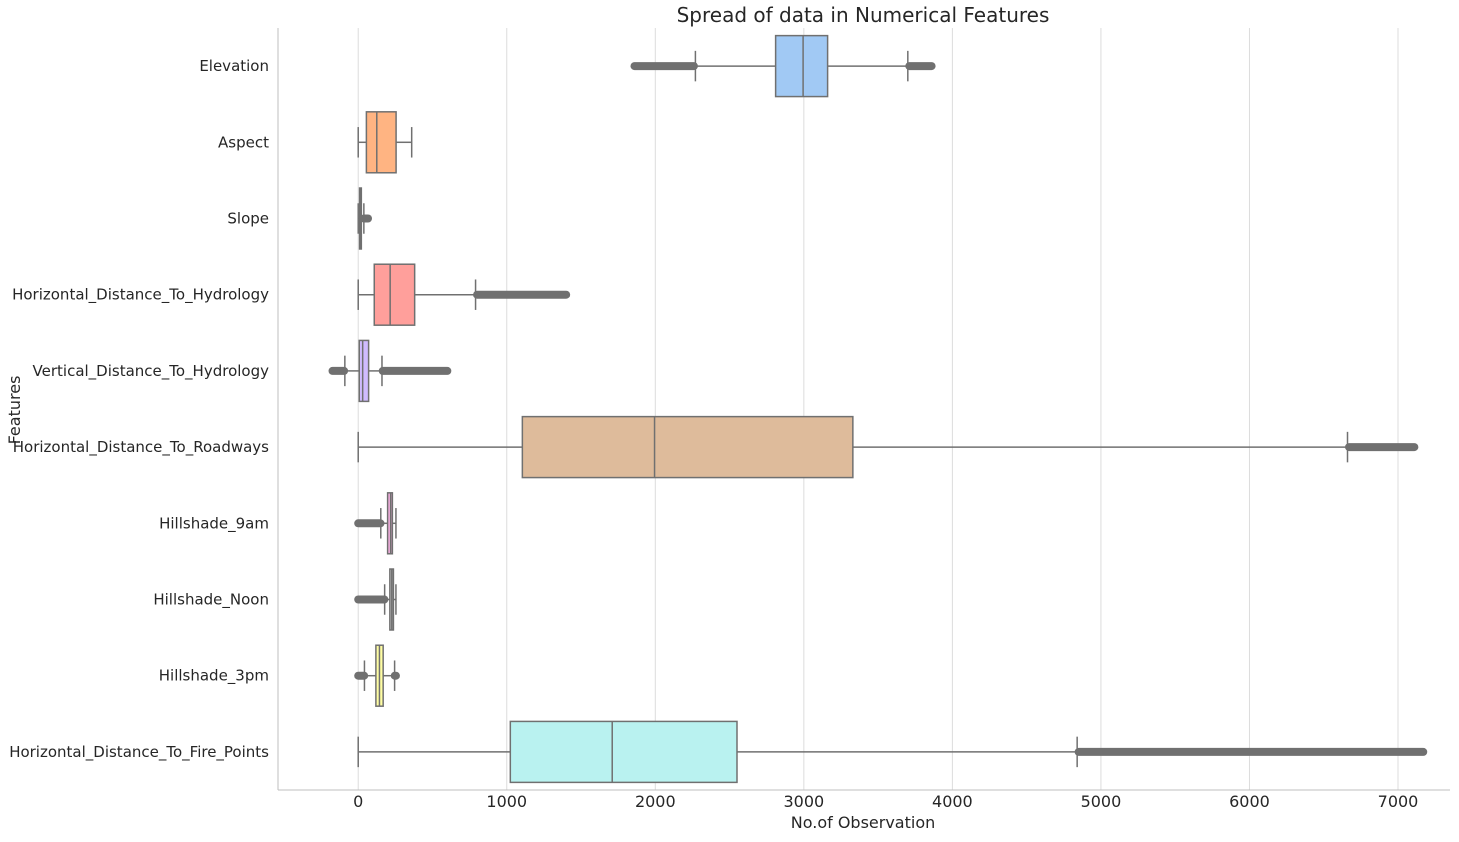 The width and height of the screenshot is (1459, 842). What do you see at coordinates (234, 66) in the screenshot?
I see `y-tick-label: Elevation` at bounding box center [234, 66].